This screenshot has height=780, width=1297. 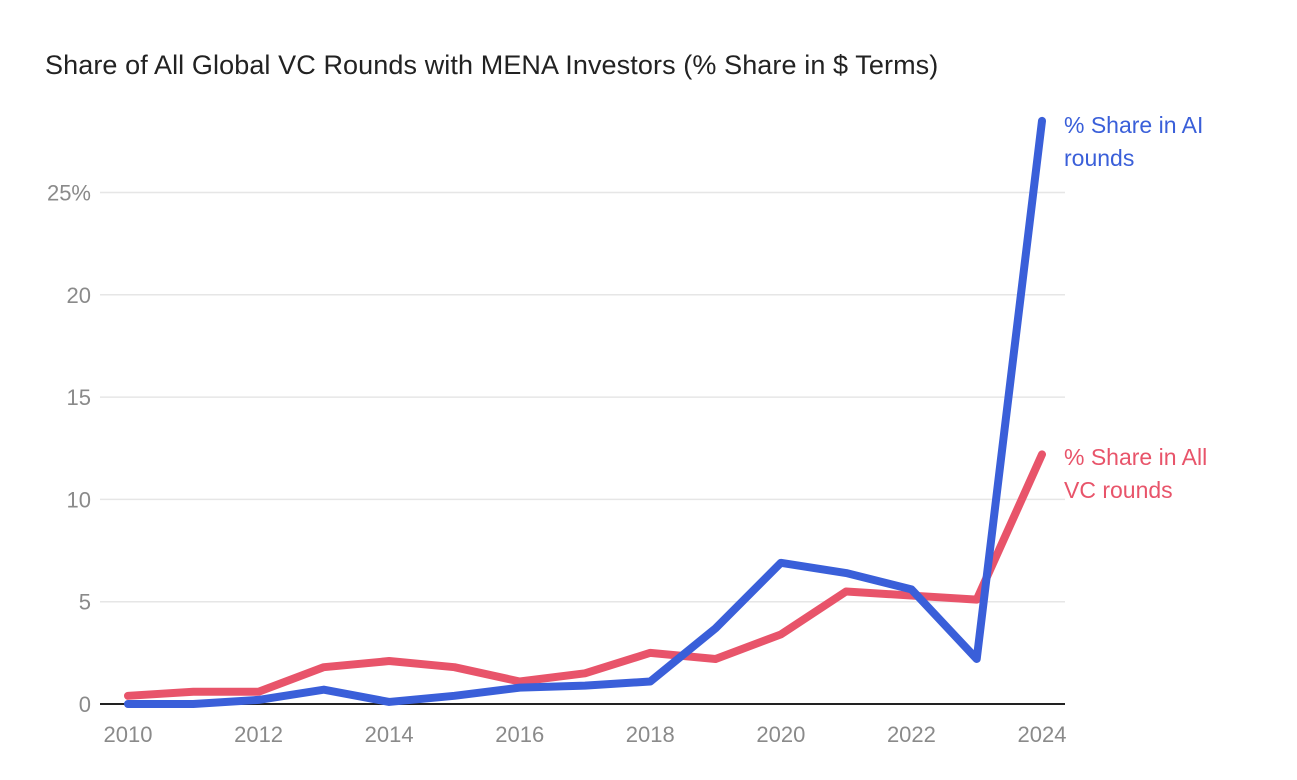 I want to click on x-tick-label: 2018, so click(x=650, y=734).